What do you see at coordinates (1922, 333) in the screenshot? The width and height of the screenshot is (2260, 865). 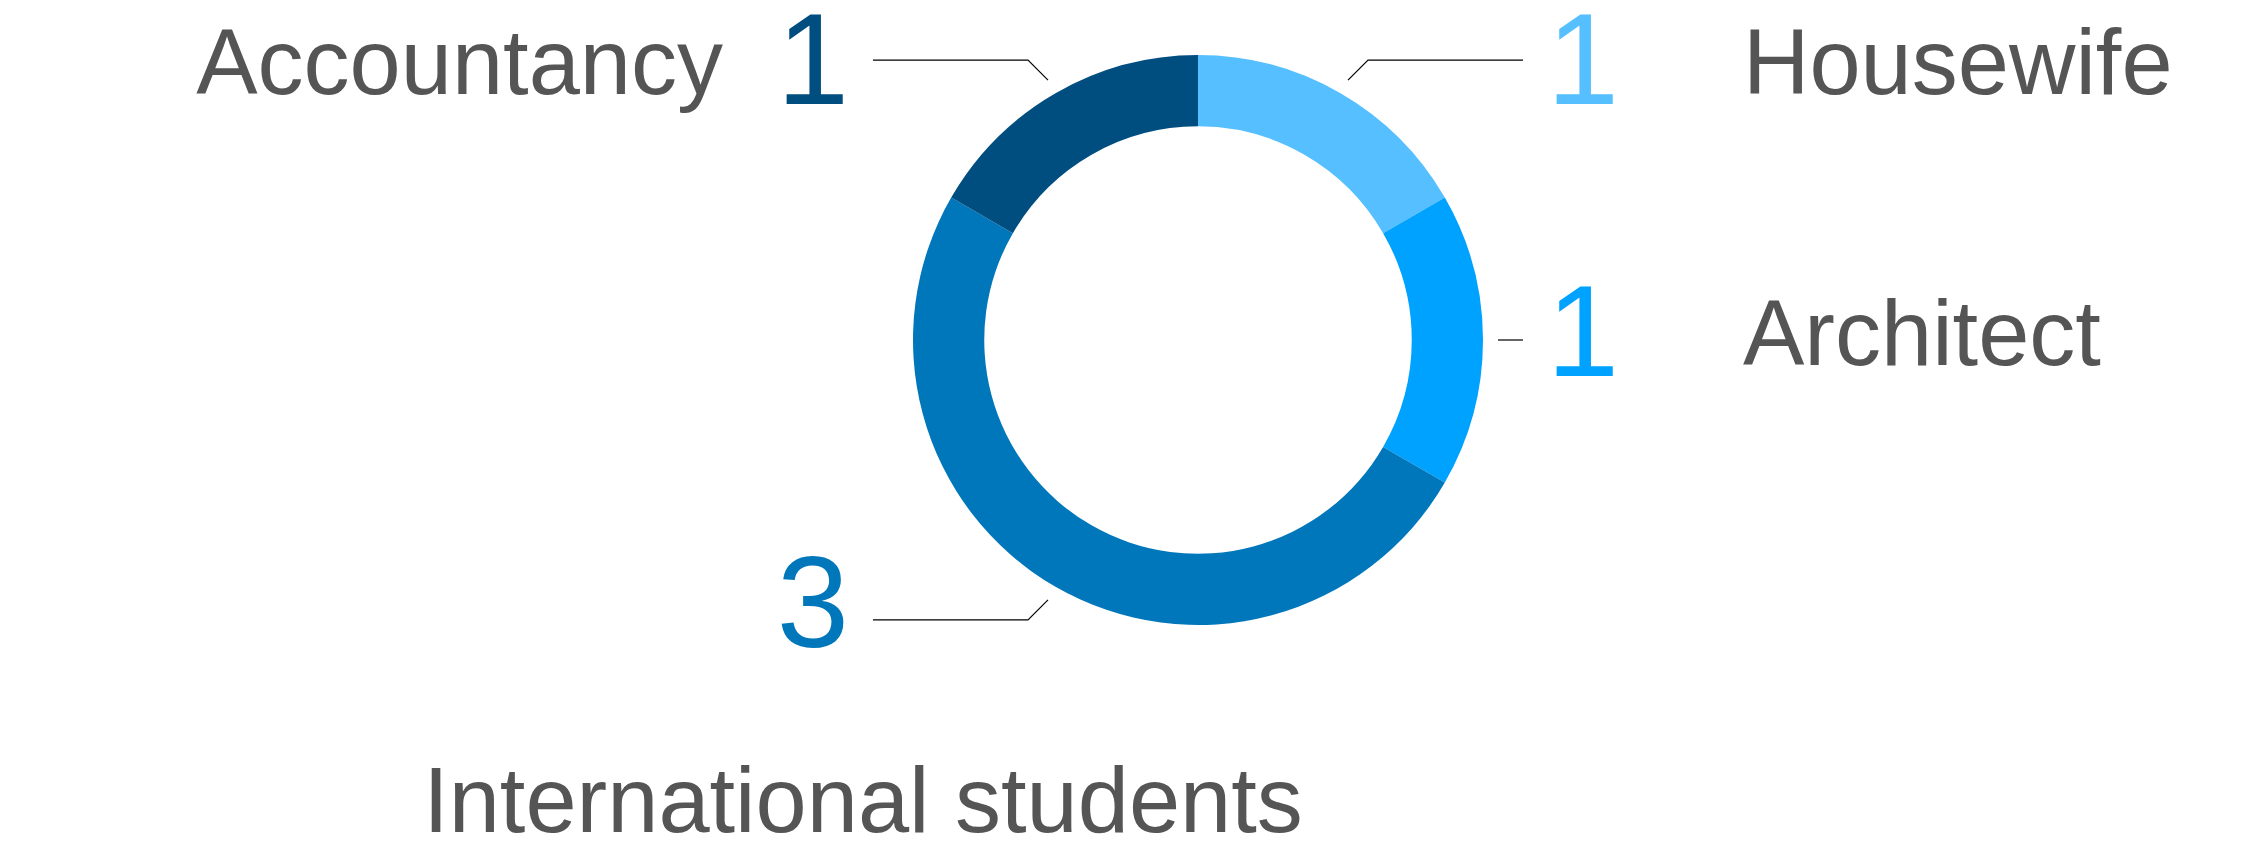 I see `slice-label: Architect` at bounding box center [1922, 333].